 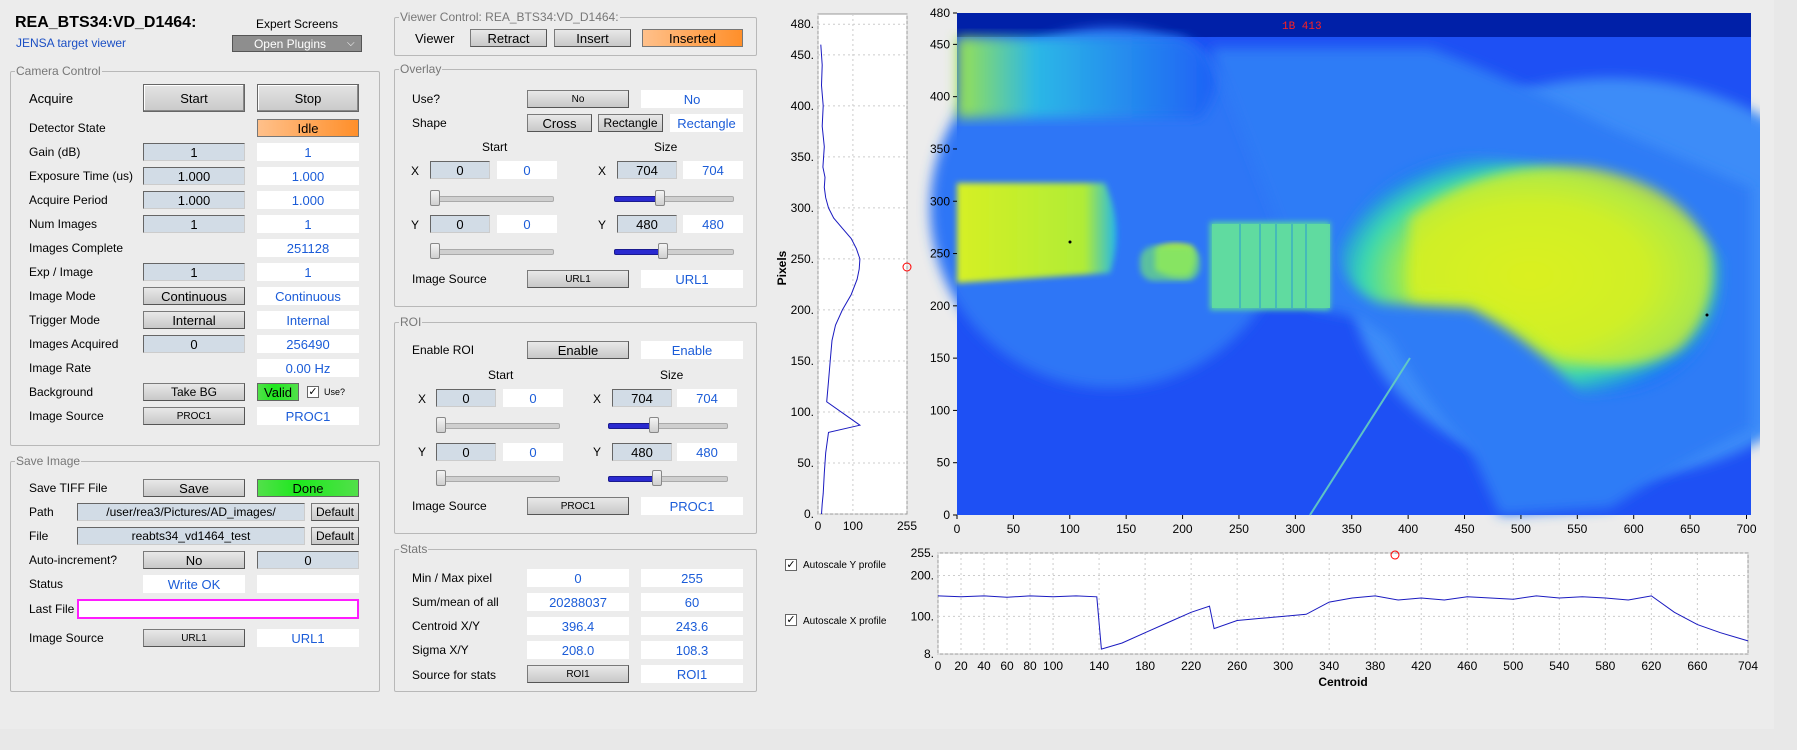 I want to click on camera-row-readback: Internal, so click(x=308, y=320).